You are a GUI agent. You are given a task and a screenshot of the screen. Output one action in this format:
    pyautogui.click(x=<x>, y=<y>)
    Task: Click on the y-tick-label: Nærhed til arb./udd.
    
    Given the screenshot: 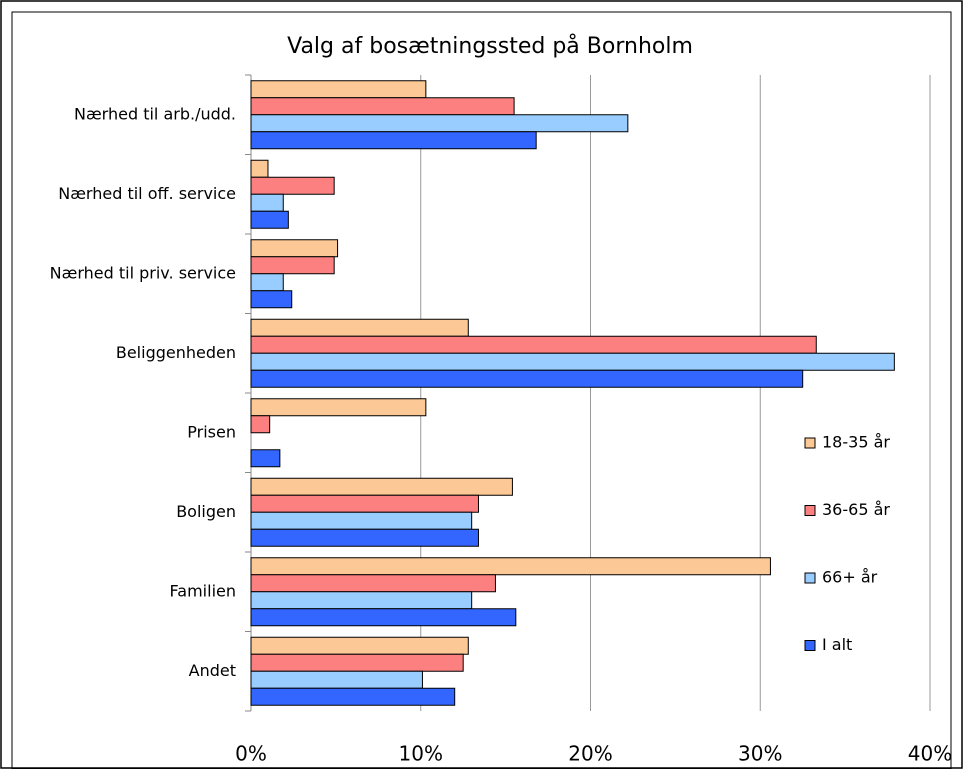 What is the action you would take?
    pyautogui.click(x=155, y=113)
    